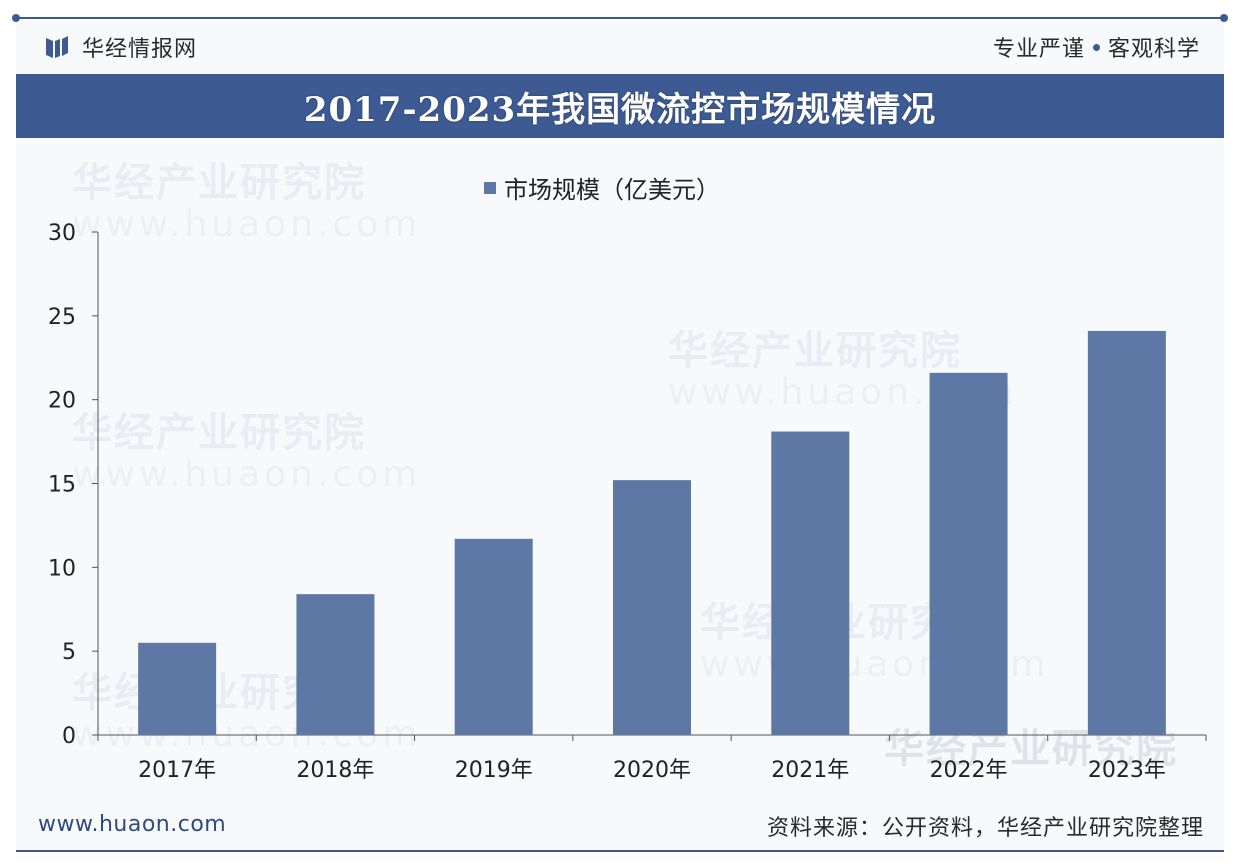 The height and width of the screenshot is (866, 1244). I want to click on slogan-right: 客观科学, so click(1153, 49).